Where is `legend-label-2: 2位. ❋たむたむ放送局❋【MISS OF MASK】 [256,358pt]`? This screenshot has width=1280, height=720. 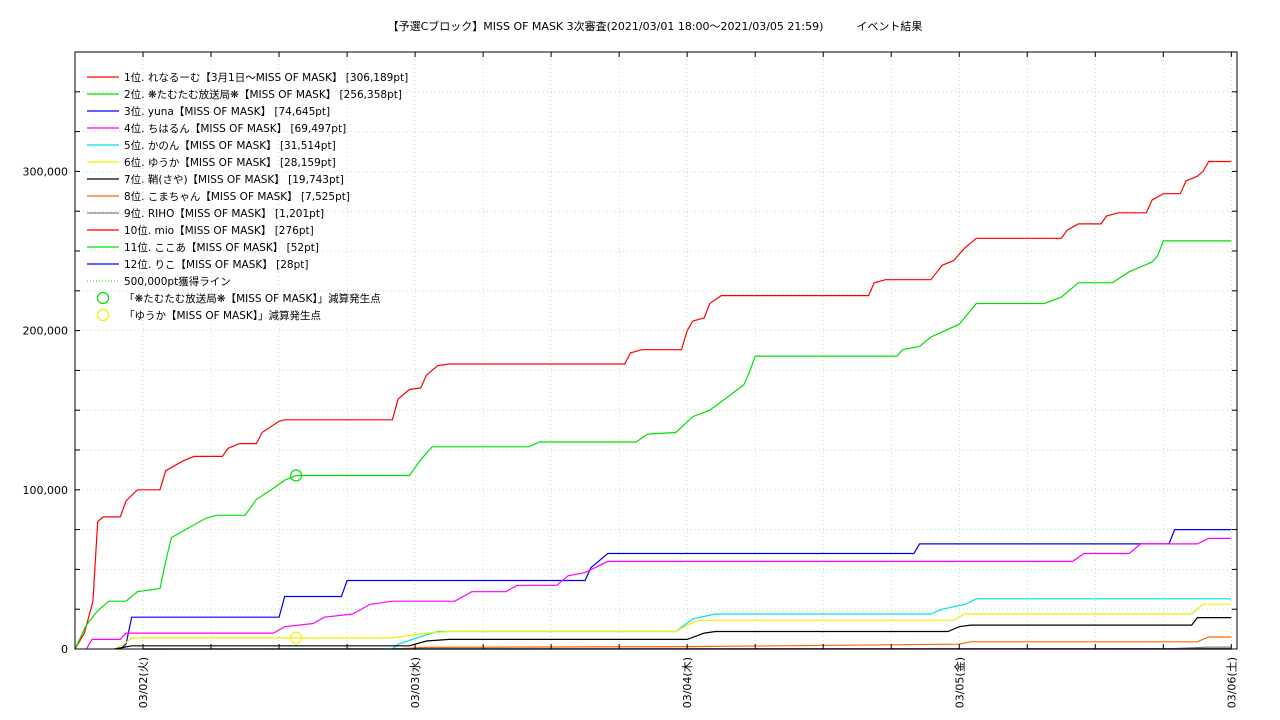 legend-label-2: 2位. ❋たむたむ放送局❋【MISS OF MASK】 [256,358pt] is located at coordinates (263, 94).